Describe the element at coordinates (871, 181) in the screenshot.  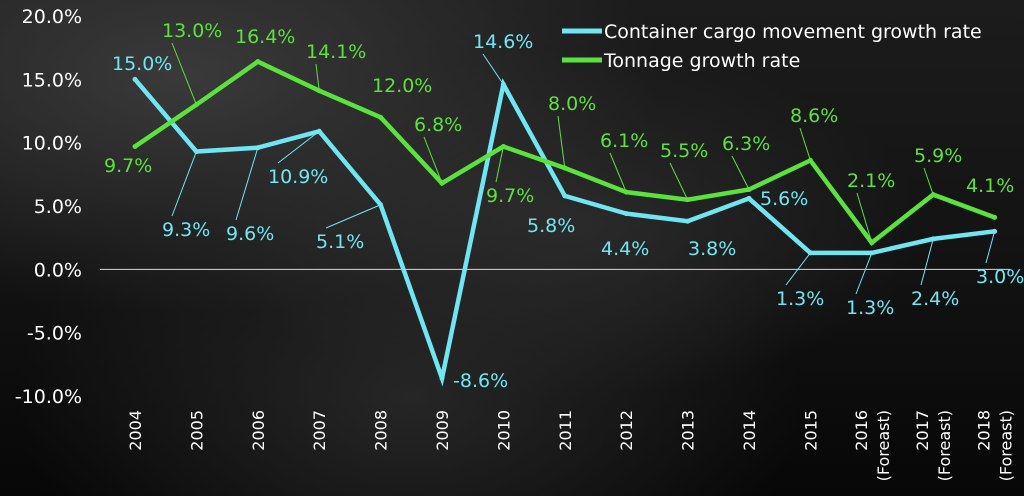
I see `data-label: 2.1%` at that location.